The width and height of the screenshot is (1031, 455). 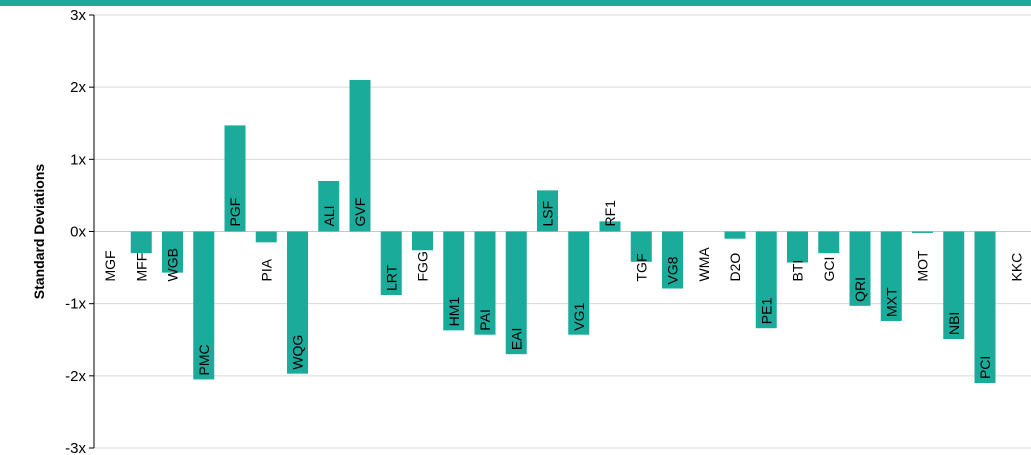 I want to click on category-label-lrt: LRT, so click(x=391, y=277).